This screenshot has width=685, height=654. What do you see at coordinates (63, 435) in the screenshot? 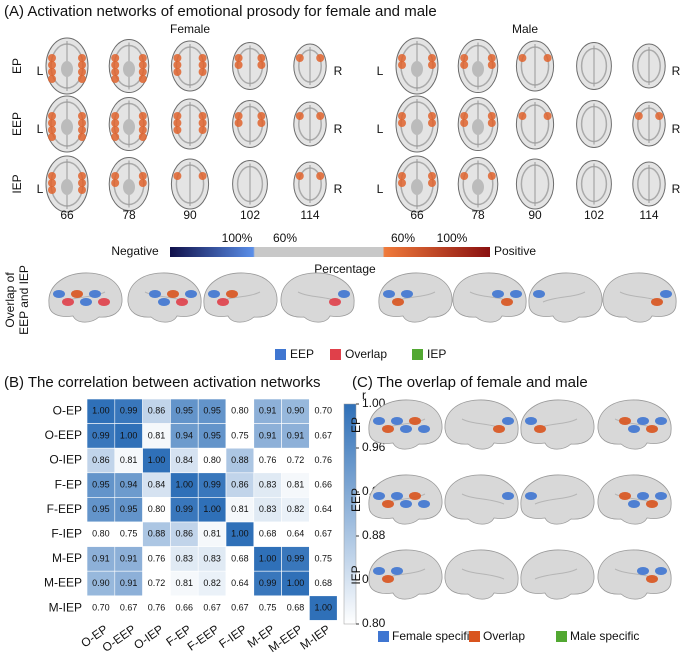
I see `row-label: O-EEP` at bounding box center [63, 435].